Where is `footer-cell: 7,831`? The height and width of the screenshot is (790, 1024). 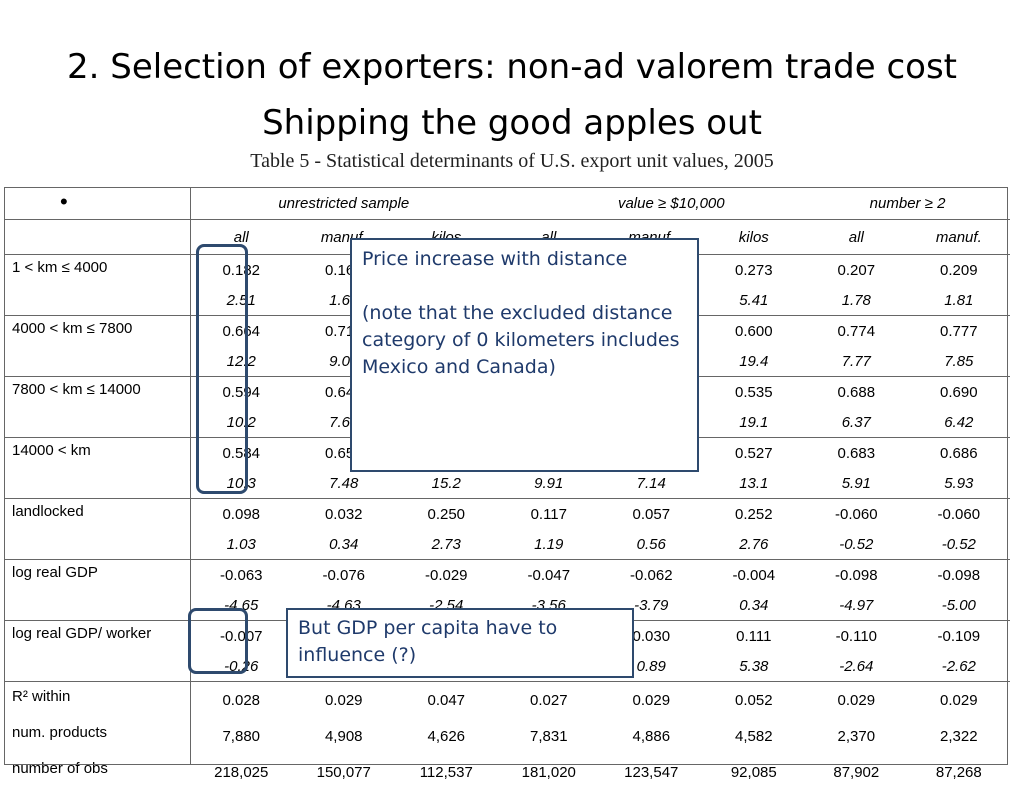
footer-cell: 7,831 is located at coordinates (549, 736).